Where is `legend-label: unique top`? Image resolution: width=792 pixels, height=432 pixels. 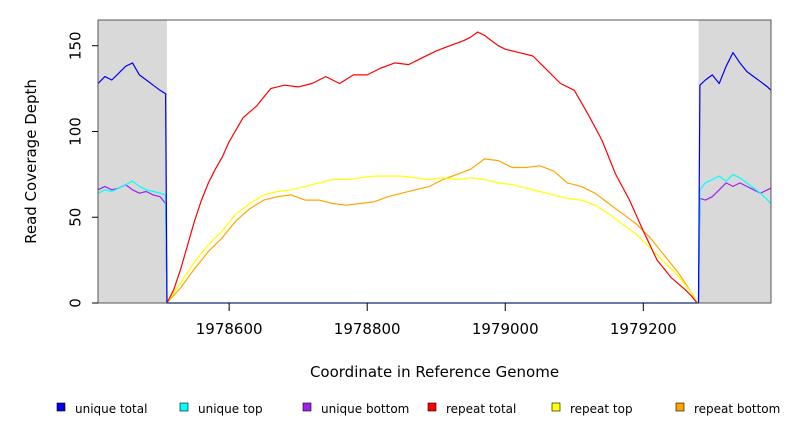
legend-label: unique top is located at coordinates (230, 409).